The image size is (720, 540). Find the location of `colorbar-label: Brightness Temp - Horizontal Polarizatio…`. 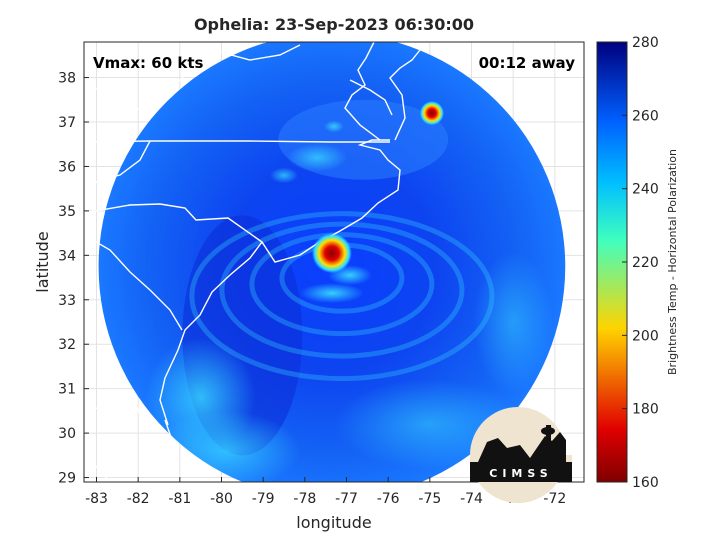

colorbar-label: Brightness Temp - Horizontal Polarizatio… is located at coordinates (672, 262).